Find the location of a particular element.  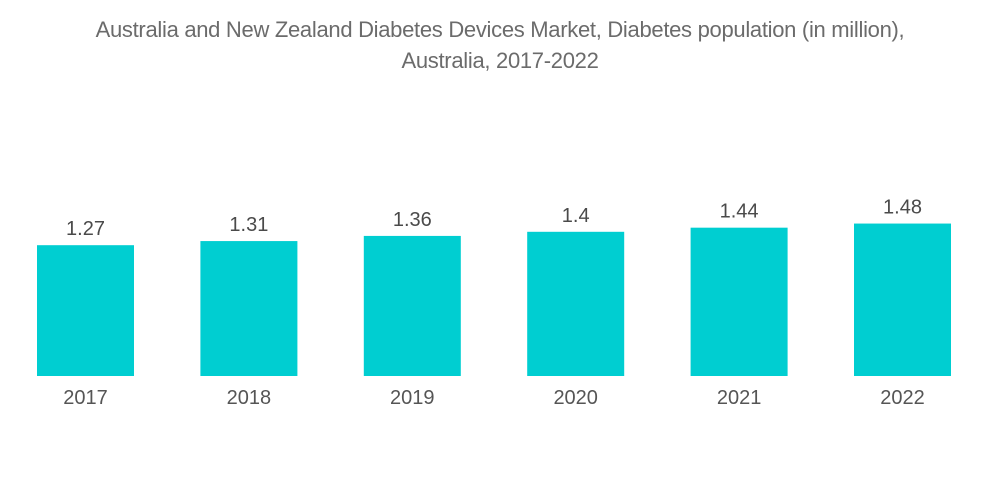

x-tick-label-2018: 2018 is located at coordinates (249, 398).